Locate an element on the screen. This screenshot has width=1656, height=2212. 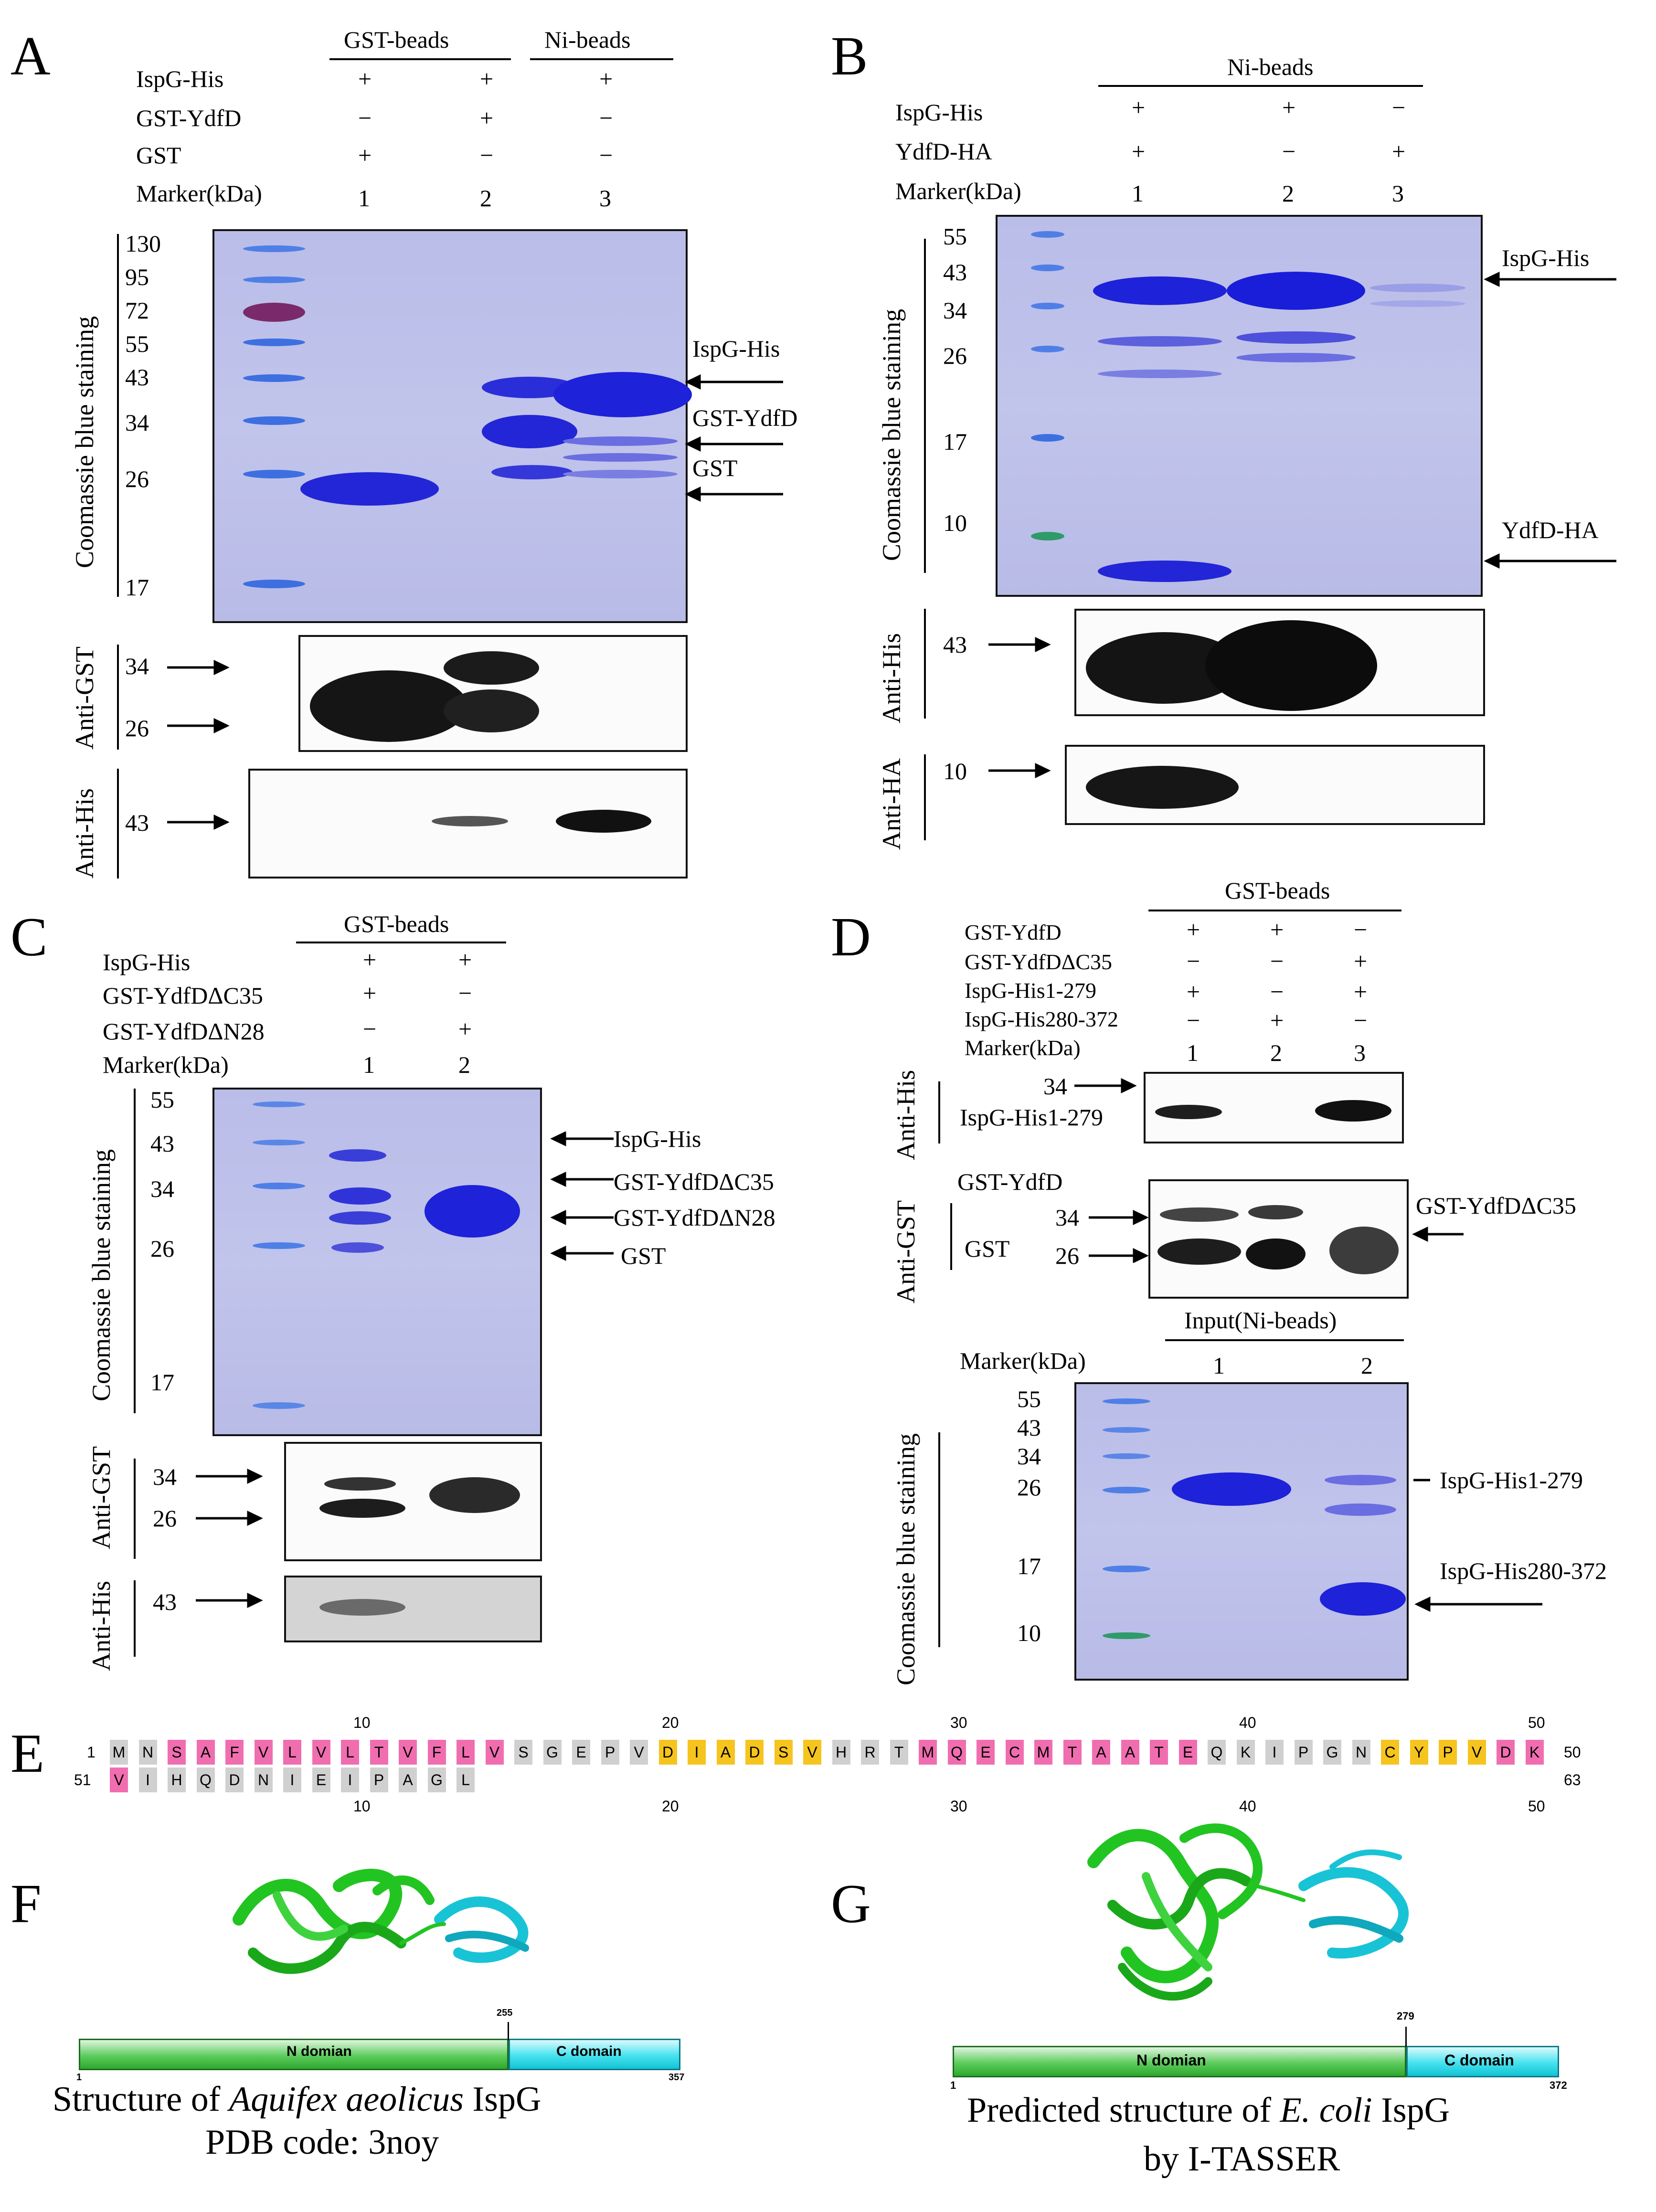
row-end: 63 is located at coordinates (1572, 1780).